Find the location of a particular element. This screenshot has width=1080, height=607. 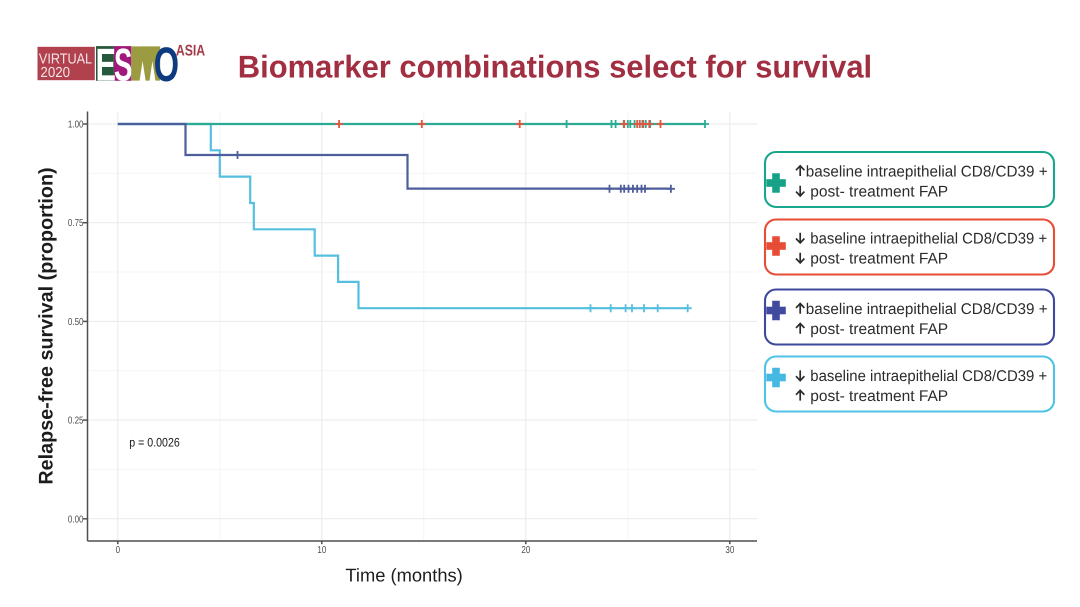

svg-text: p = 0.0026 is located at coordinates (154, 443).